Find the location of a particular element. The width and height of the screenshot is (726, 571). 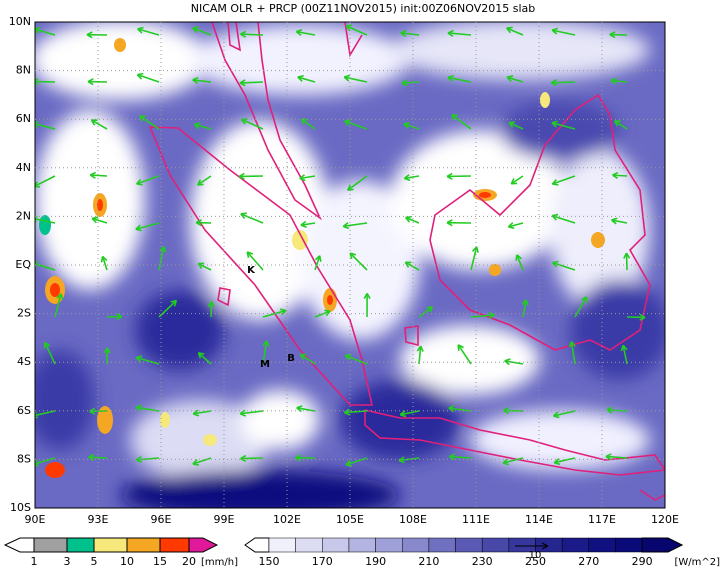

lat-label: 8S is located at coordinates (24, 458).